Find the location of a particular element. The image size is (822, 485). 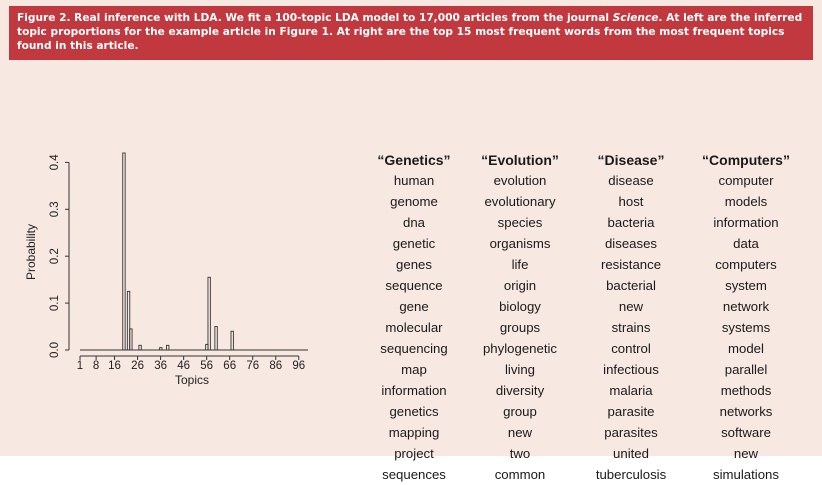

topic-word: sequences is located at coordinates (414, 474).